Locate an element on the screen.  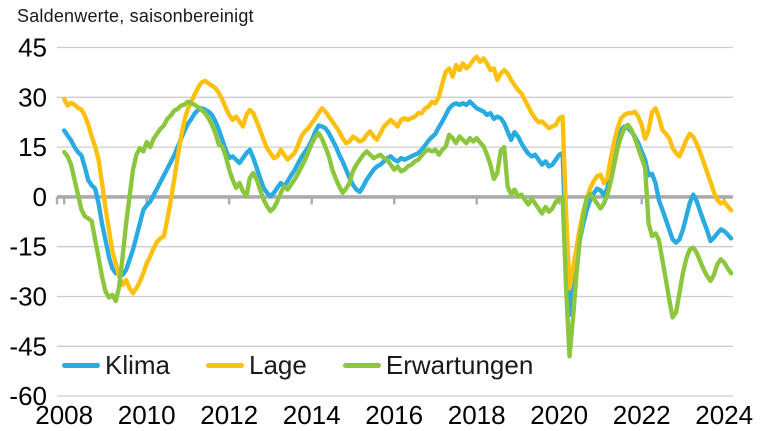
y-tick-label: -45 is located at coordinates (28, 346).